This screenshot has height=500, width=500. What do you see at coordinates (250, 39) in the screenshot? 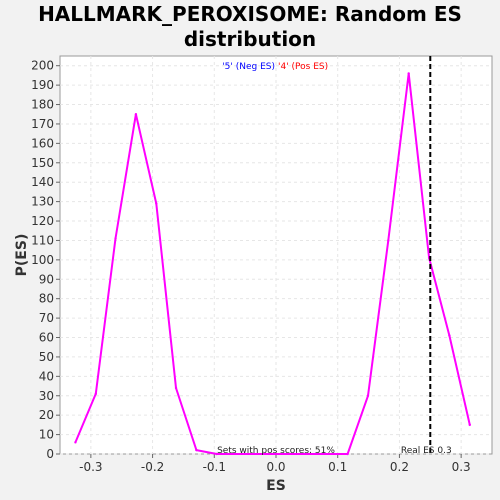
I see `chart-title-line2: distribution` at bounding box center [250, 39].